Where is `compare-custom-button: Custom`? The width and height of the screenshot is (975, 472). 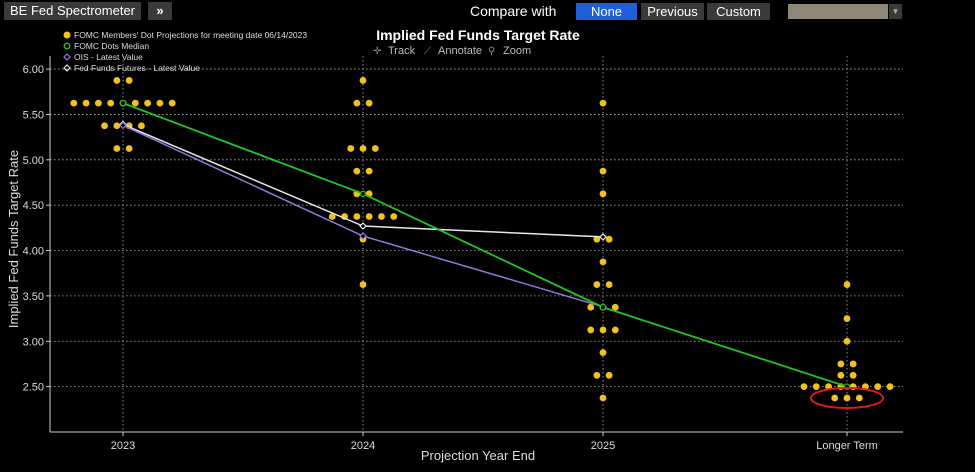 compare-custom-button: Custom is located at coordinates (738, 11).